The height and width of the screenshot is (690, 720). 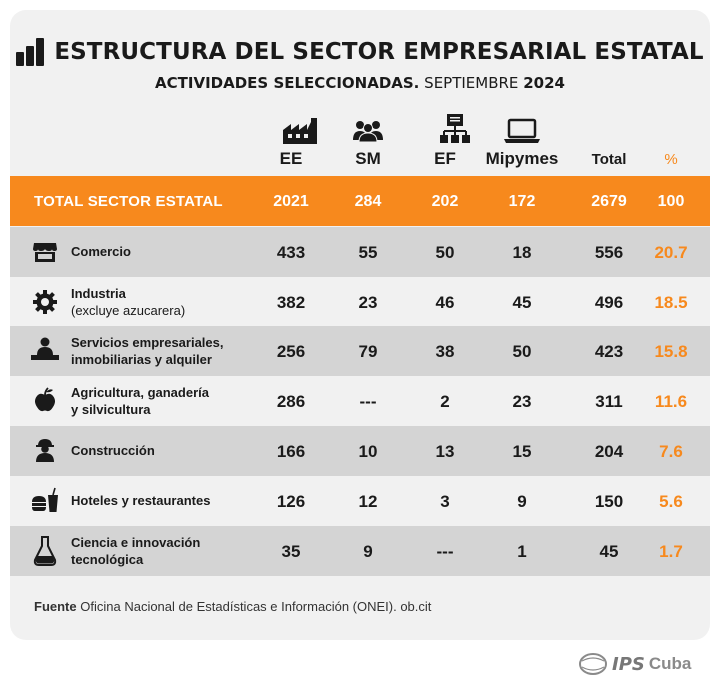 What do you see at coordinates (301, 131) in the screenshot?
I see `factory-icon` at bounding box center [301, 131].